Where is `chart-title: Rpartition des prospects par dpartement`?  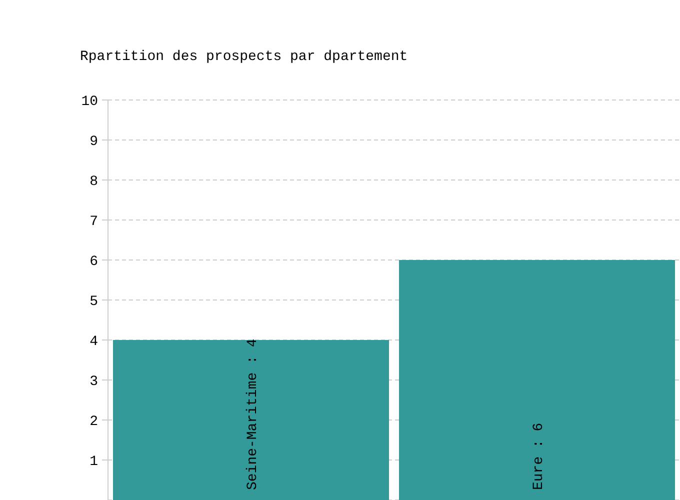
chart-title: Rpartition des prospects par dpartement is located at coordinates (244, 57).